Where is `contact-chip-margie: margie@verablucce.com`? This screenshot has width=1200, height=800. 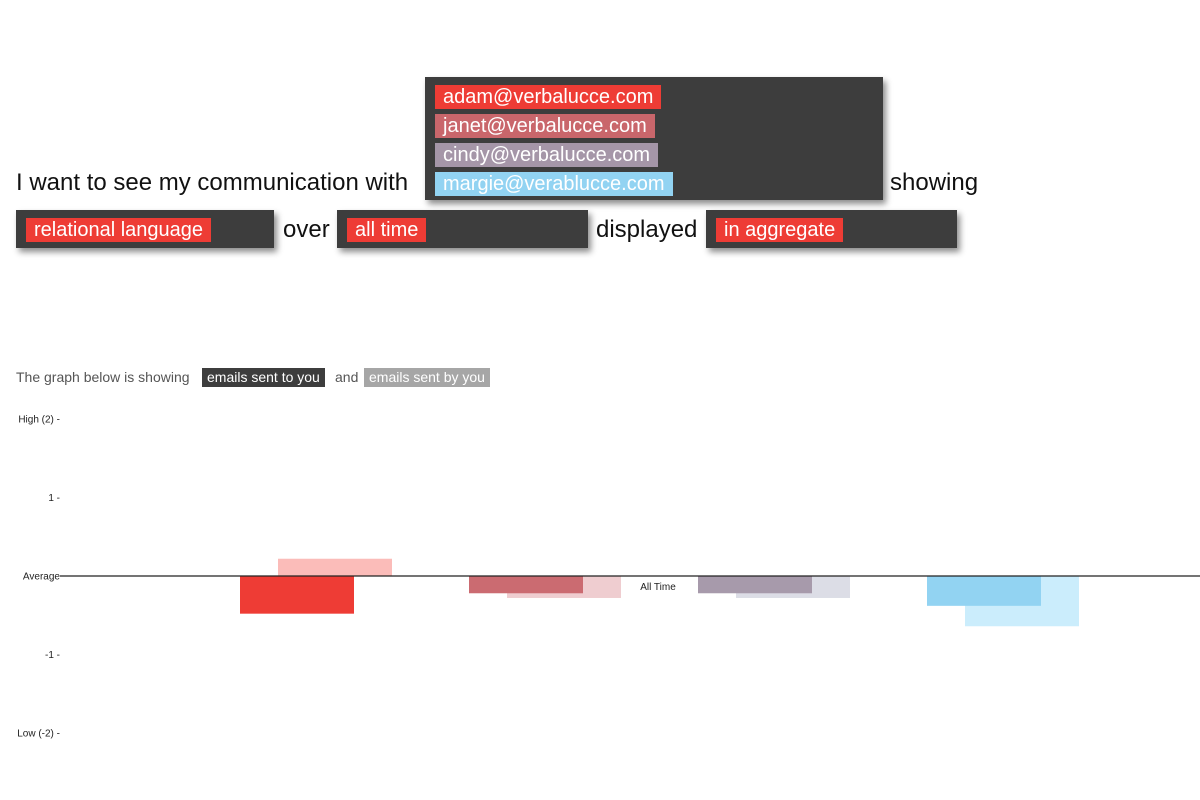 contact-chip-margie: margie@verablucce.com is located at coordinates (554, 184).